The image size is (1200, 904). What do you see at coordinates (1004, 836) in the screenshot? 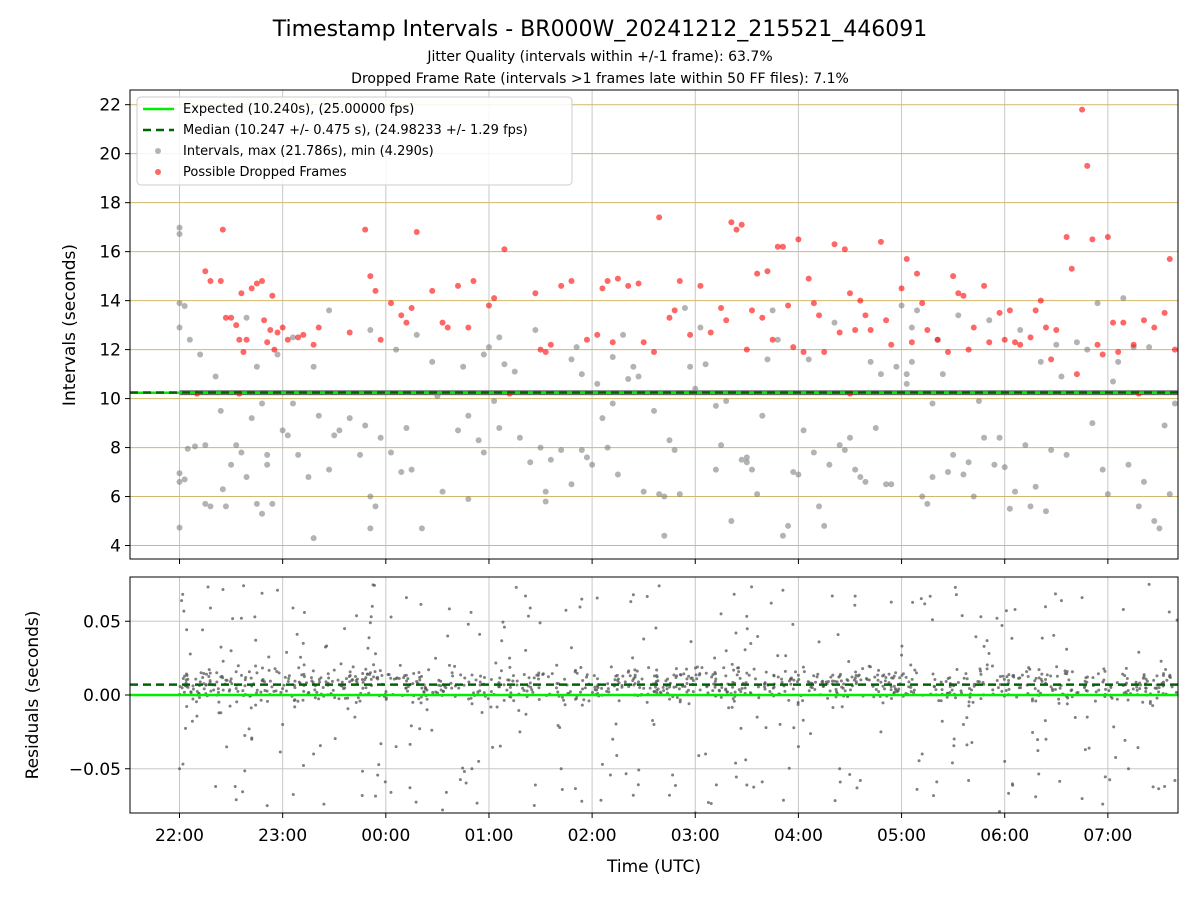
I see `x-tick-label: 06:00` at bounding box center [1004, 836].